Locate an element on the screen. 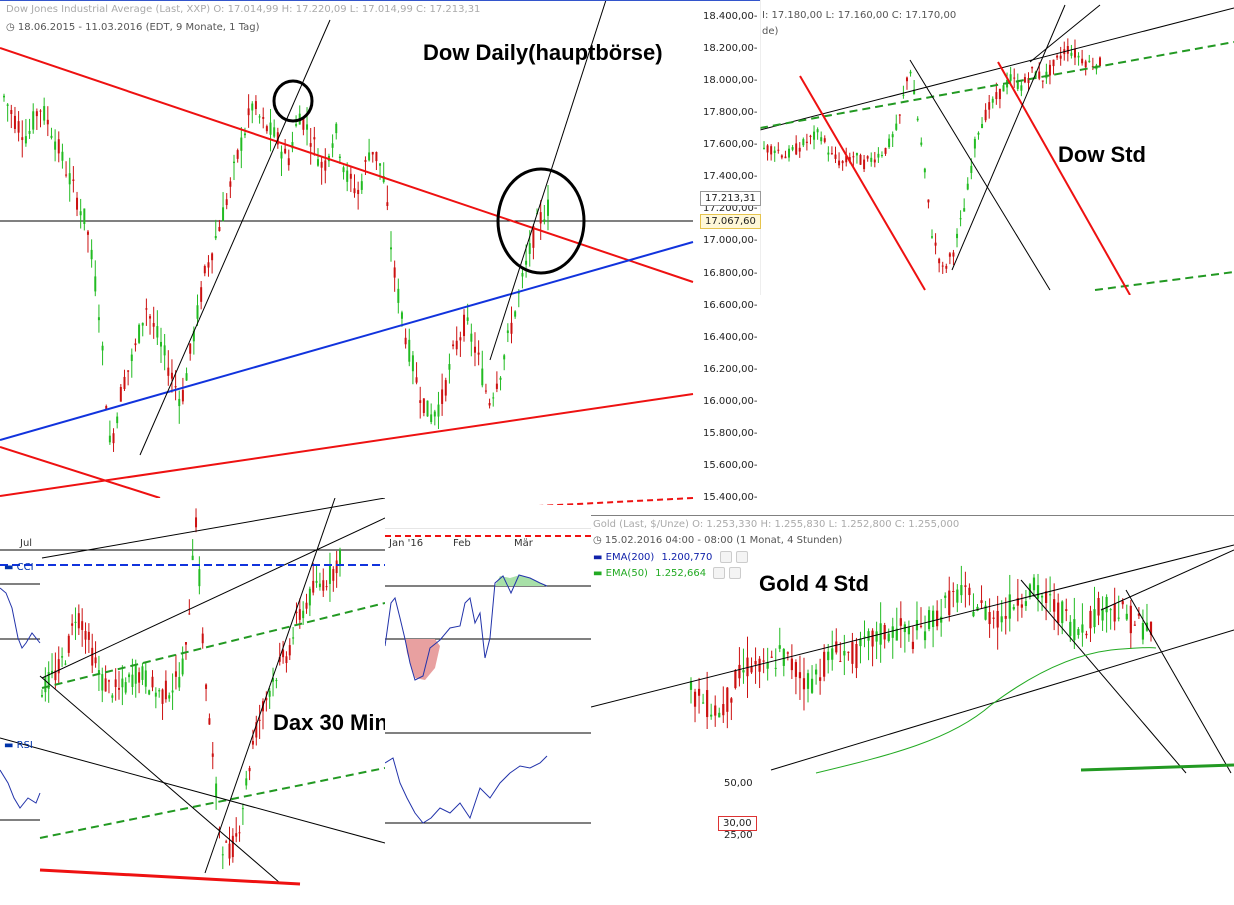 The height and width of the screenshot is (905, 1234). ema50-line is located at coordinates (986, 710).